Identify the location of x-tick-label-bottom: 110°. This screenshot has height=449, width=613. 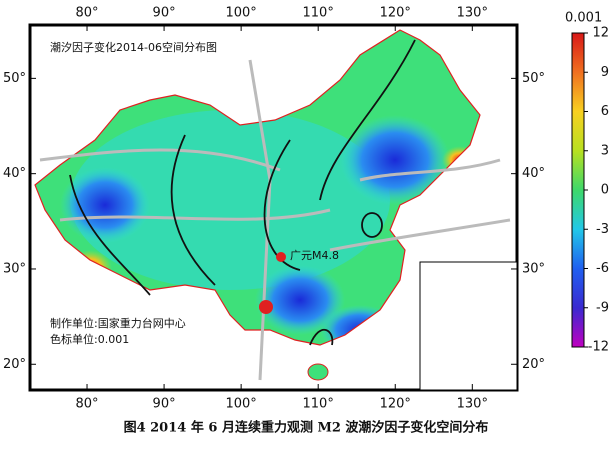
(318, 404).